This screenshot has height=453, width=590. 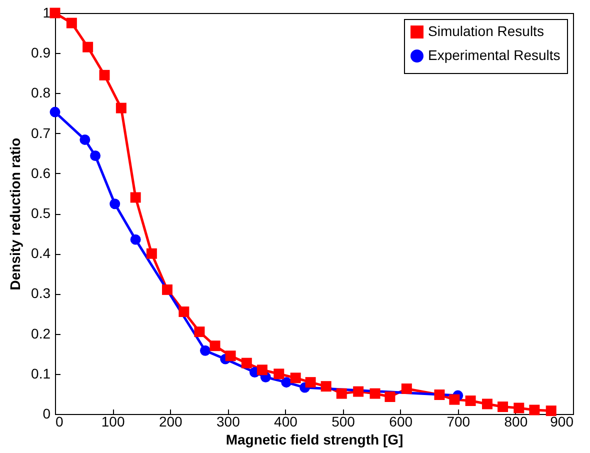 I want to click on y-tick-label: 0.9, so click(x=41, y=52).